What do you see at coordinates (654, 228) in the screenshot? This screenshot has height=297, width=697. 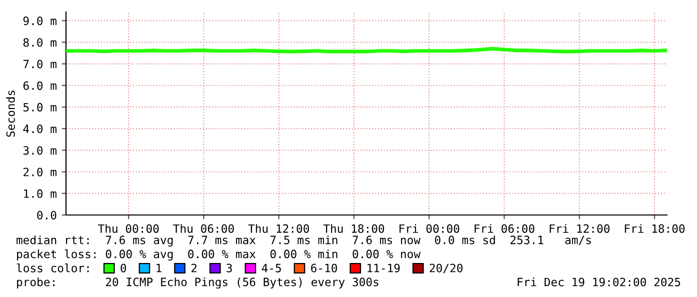 I see `x-tick-label: Fri 18:00` at bounding box center [654, 228].